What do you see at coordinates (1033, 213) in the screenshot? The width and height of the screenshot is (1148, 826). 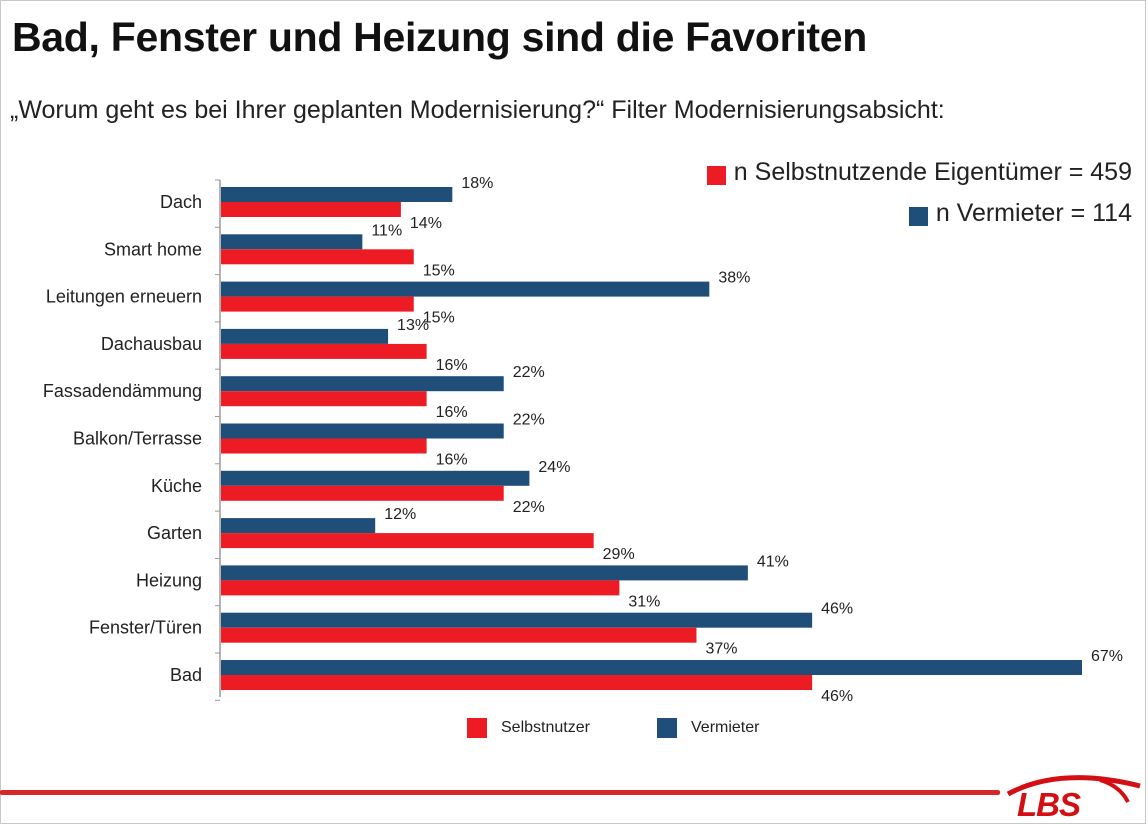 I see `sample-note-landlords-text: n Vermieter = 114` at bounding box center [1033, 213].